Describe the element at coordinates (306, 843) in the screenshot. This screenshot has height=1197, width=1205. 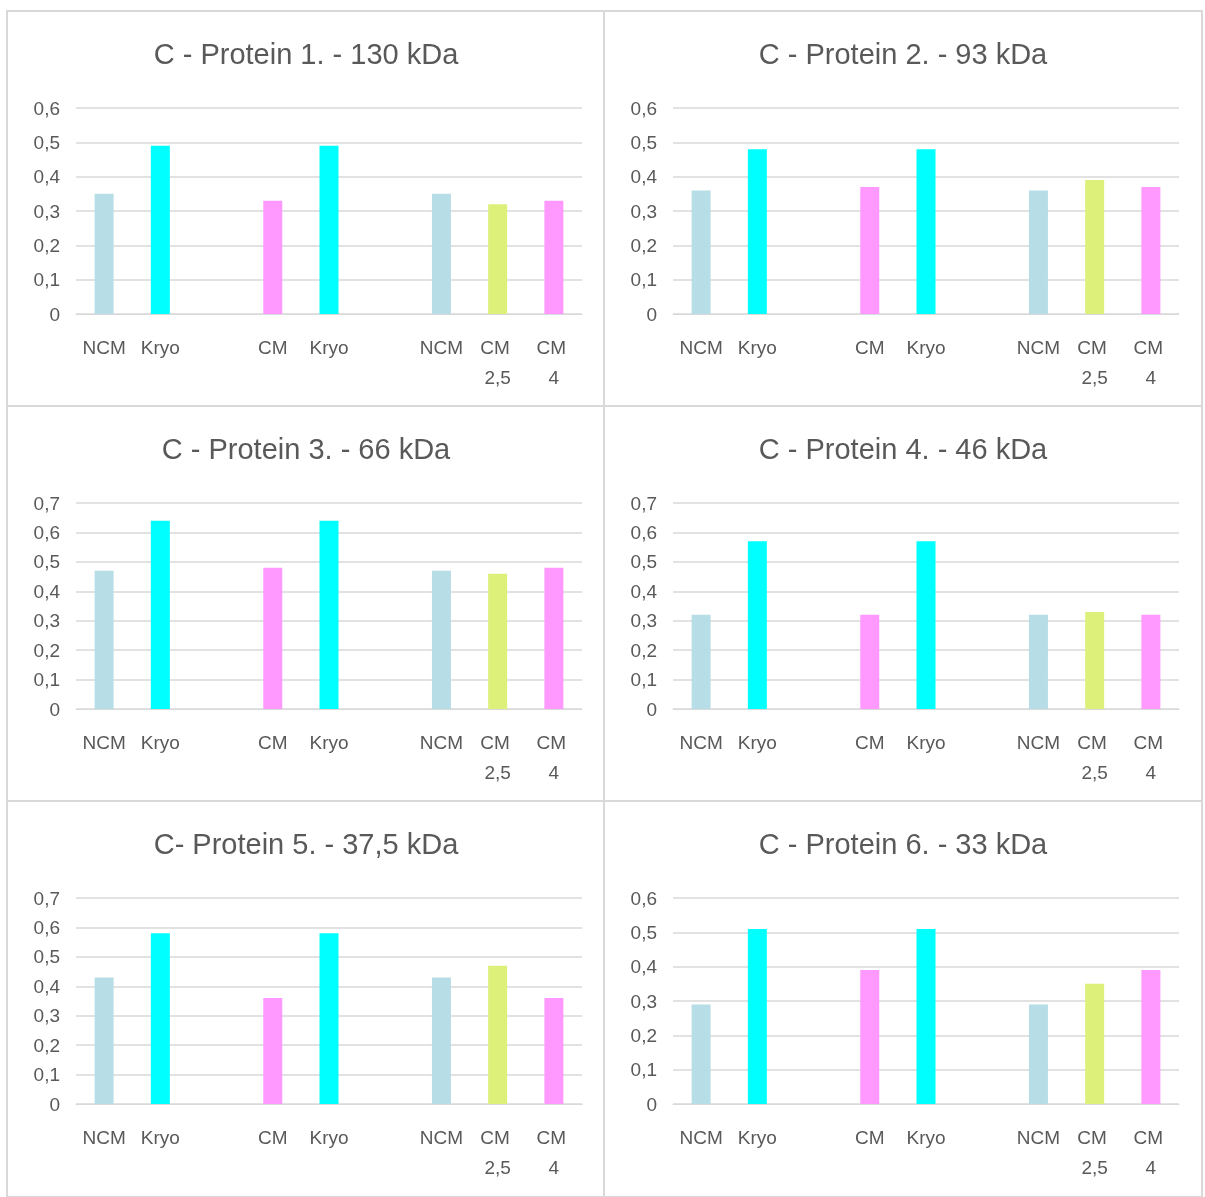
I see `chart-title: C- Protein 5. - 37,5 kDa` at that location.